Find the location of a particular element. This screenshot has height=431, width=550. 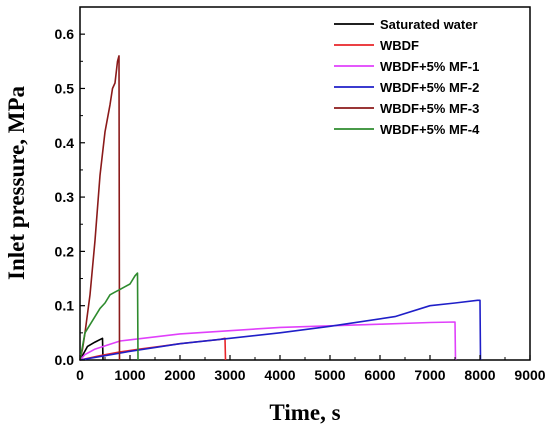

x-tick-label: 2000 is located at coordinates (179, 375).